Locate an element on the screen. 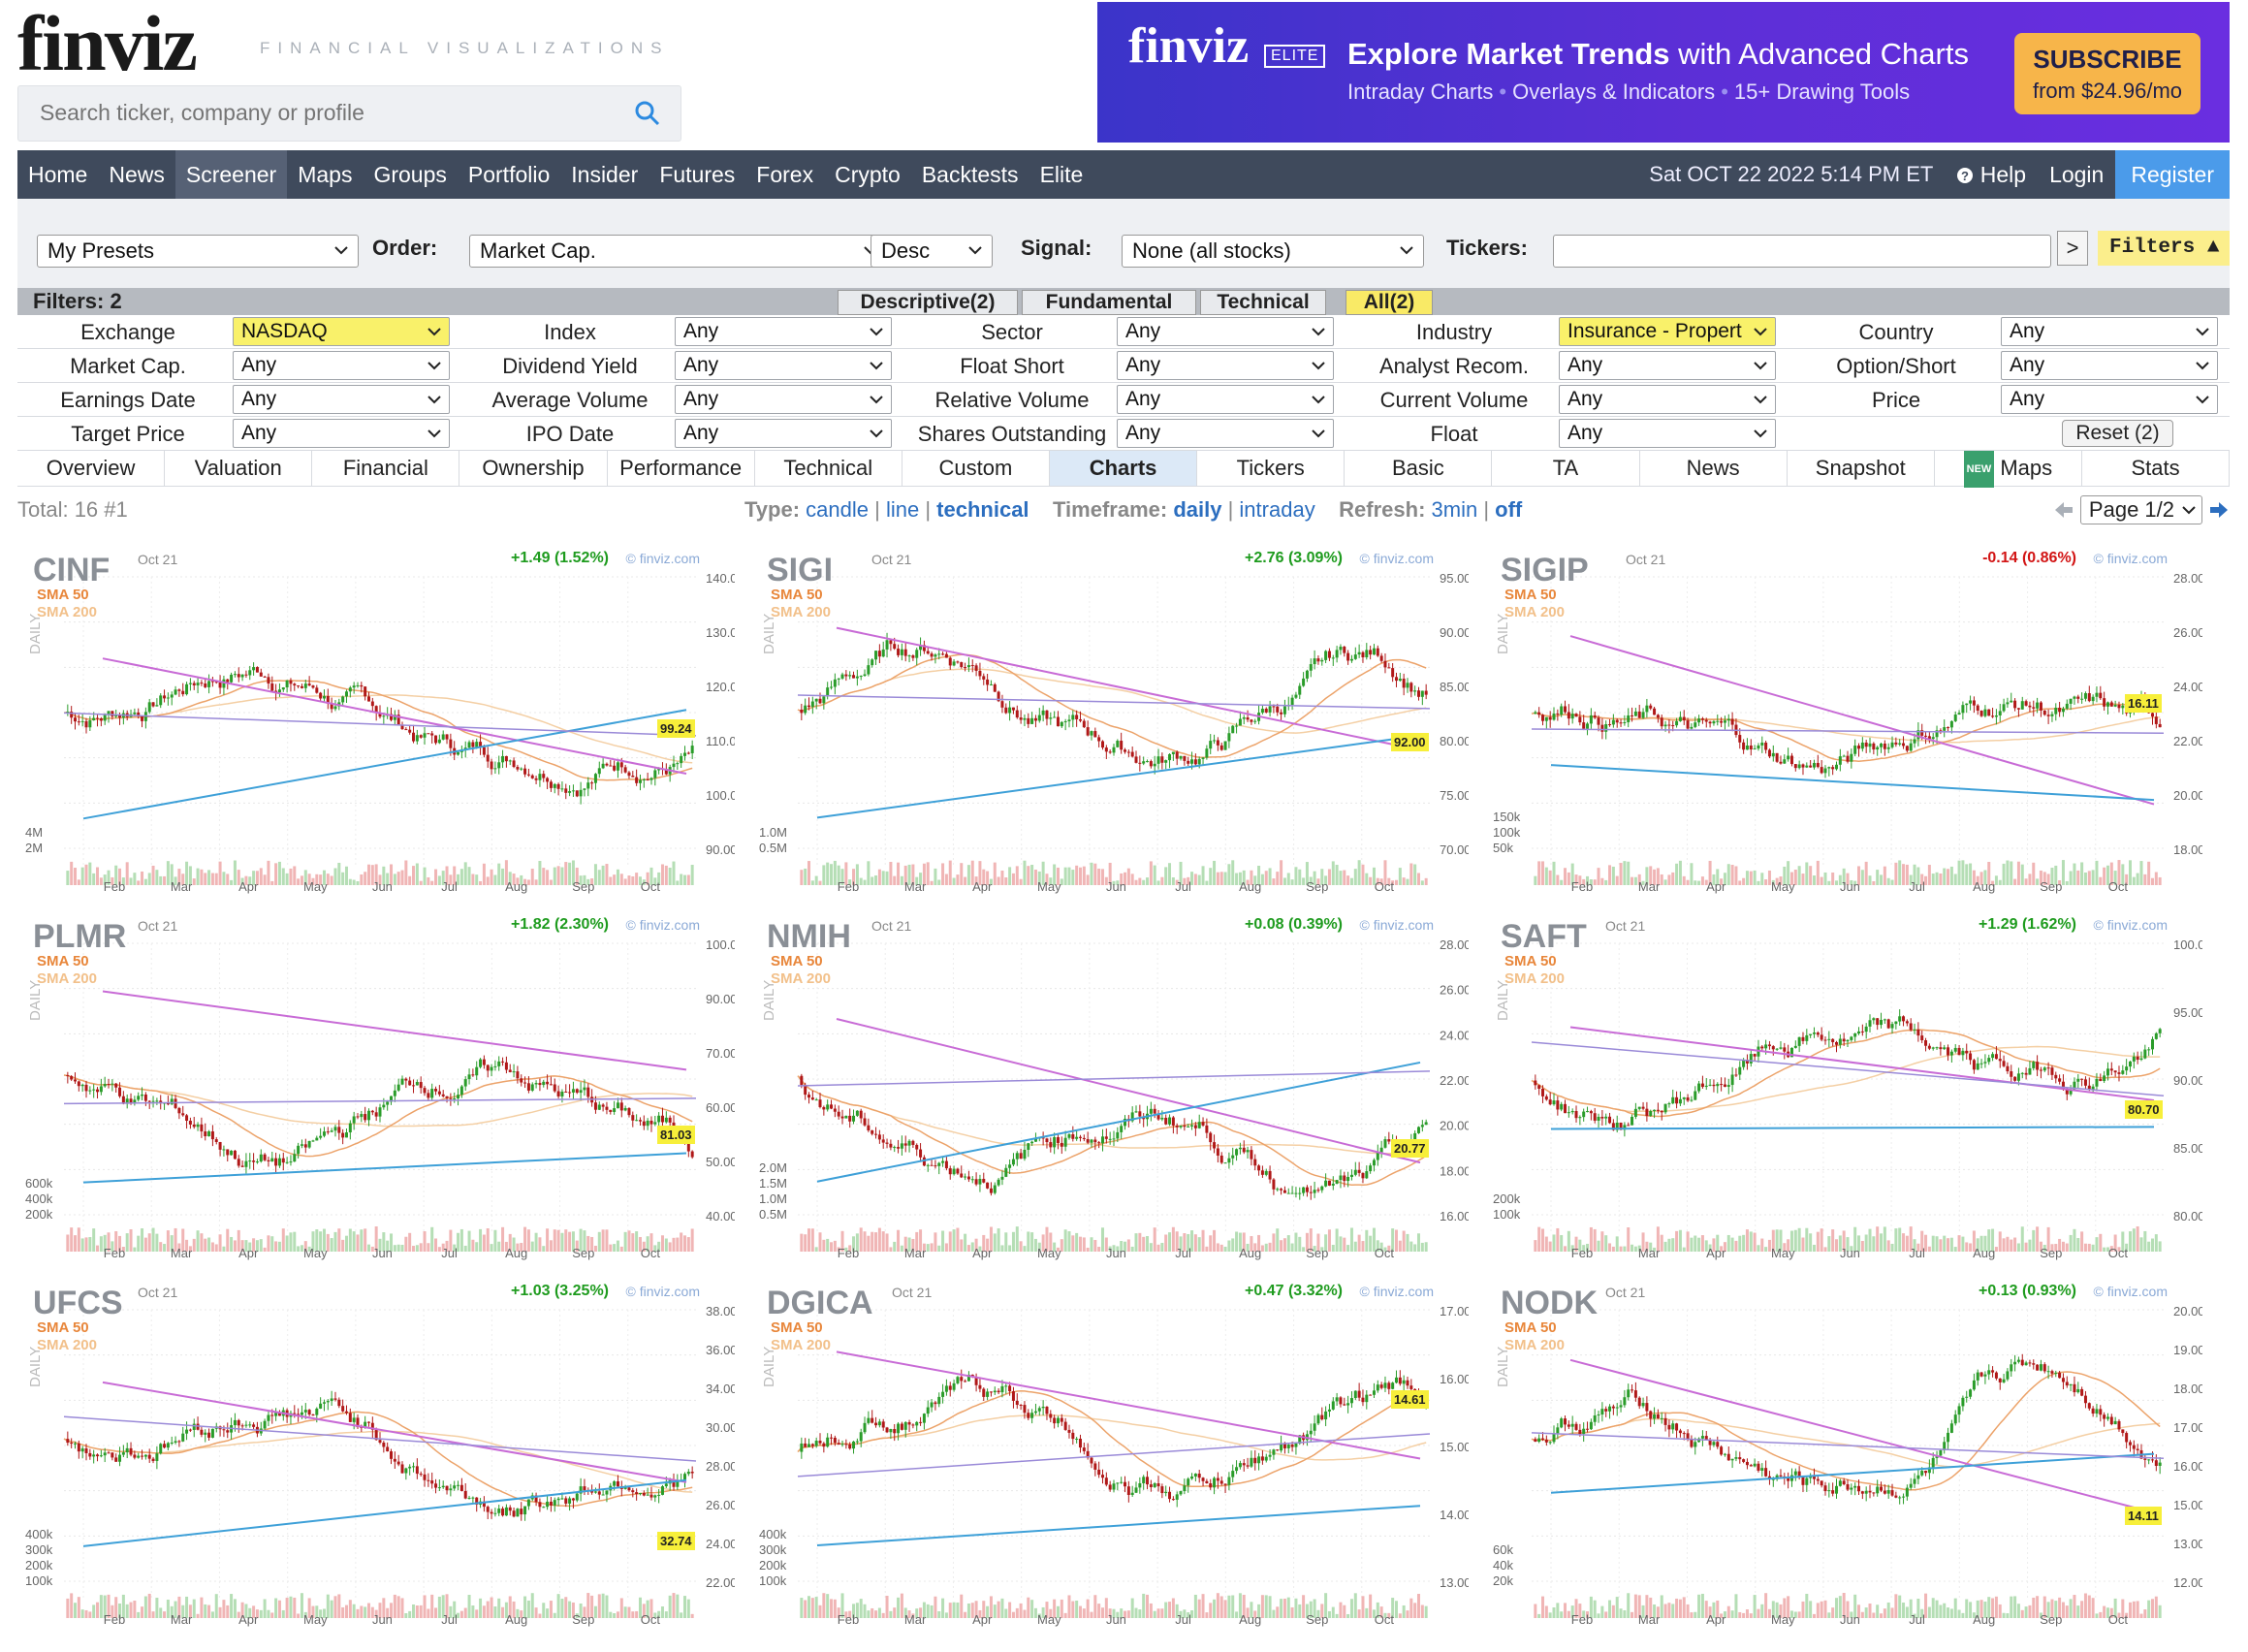  filters-toggle-button: Filters ▲ is located at coordinates (2164, 249).